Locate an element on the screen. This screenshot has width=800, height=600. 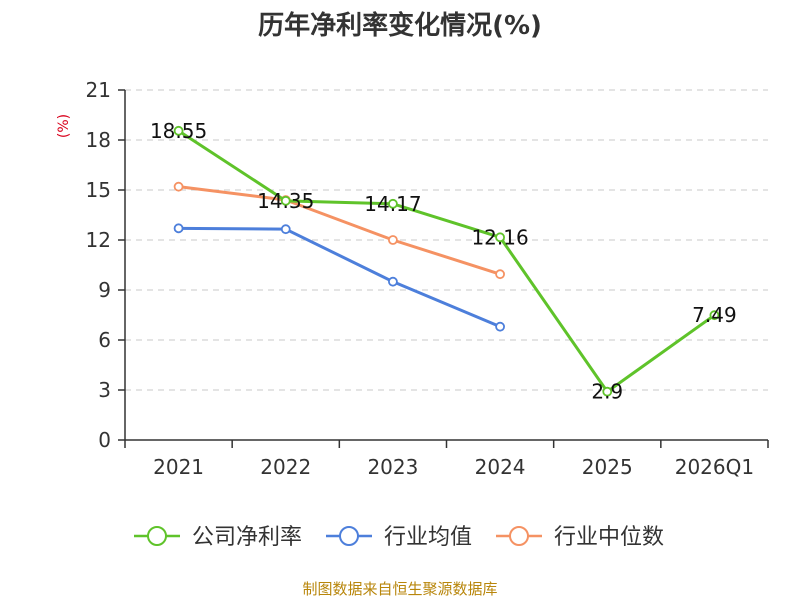
legend-label: 公司净利率 is located at coordinates (247, 537).